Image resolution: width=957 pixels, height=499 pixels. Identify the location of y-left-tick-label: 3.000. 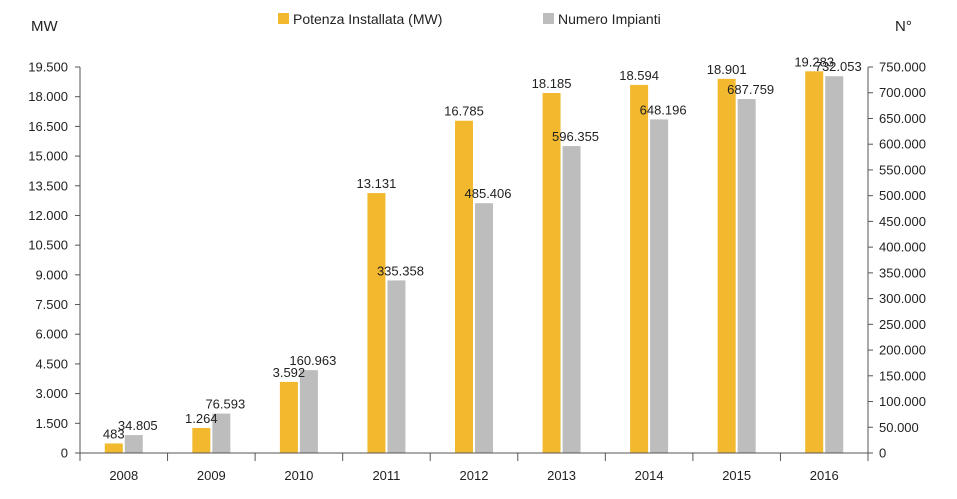
(51, 393).